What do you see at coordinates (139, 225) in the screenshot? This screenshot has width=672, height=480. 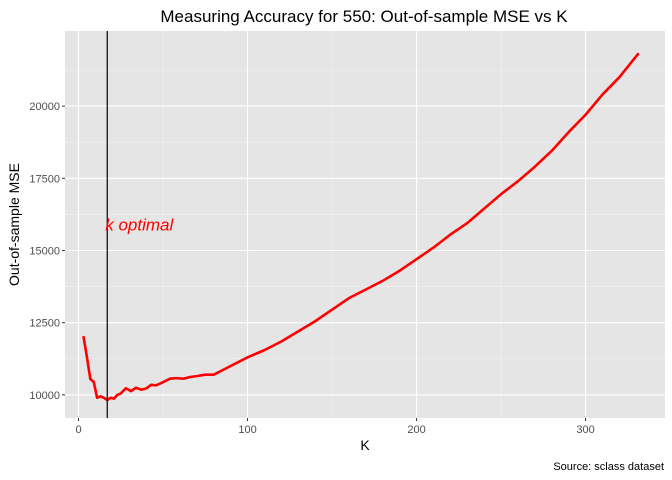 I see `k-optimal-annotation: k optimal` at bounding box center [139, 225].